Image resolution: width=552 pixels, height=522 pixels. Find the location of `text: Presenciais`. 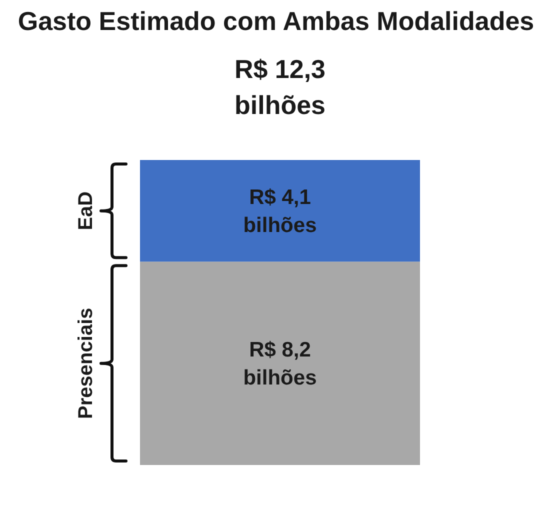

text: Presenciais is located at coordinates (86, 363).